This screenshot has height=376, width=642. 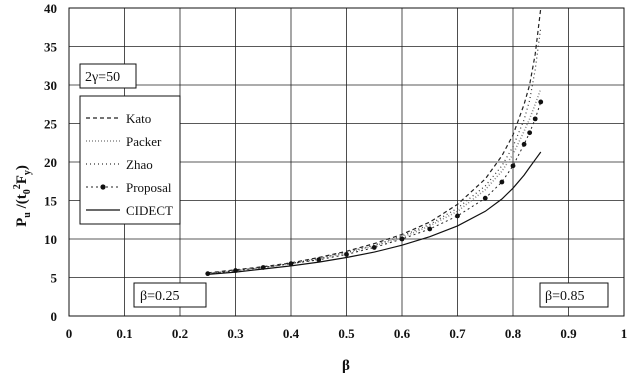 What do you see at coordinates (568, 333) in the screenshot?
I see `x-tick-label: 0.9` at bounding box center [568, 333].